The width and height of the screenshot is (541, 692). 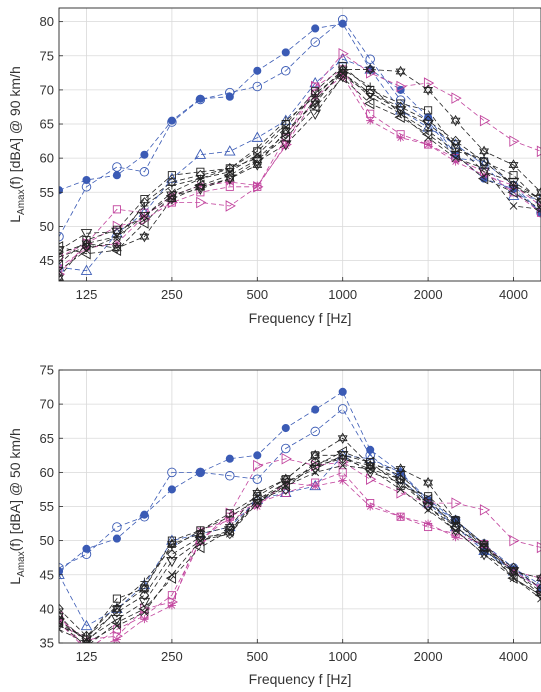 I want to click on data-point-s8-7-b, so click(x=257, y=494).